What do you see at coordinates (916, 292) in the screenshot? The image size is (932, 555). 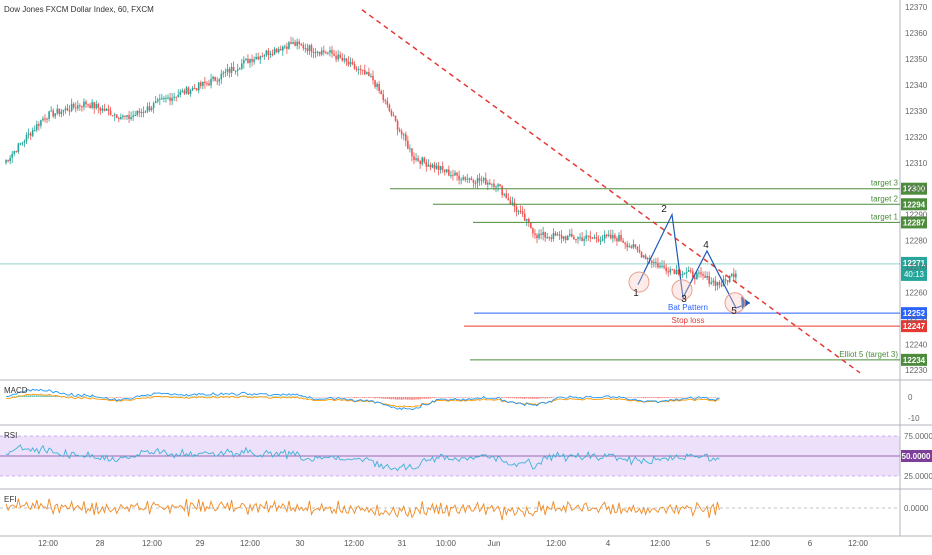 I see `price-tick-label: 12260` at bounding box center [916, 292].